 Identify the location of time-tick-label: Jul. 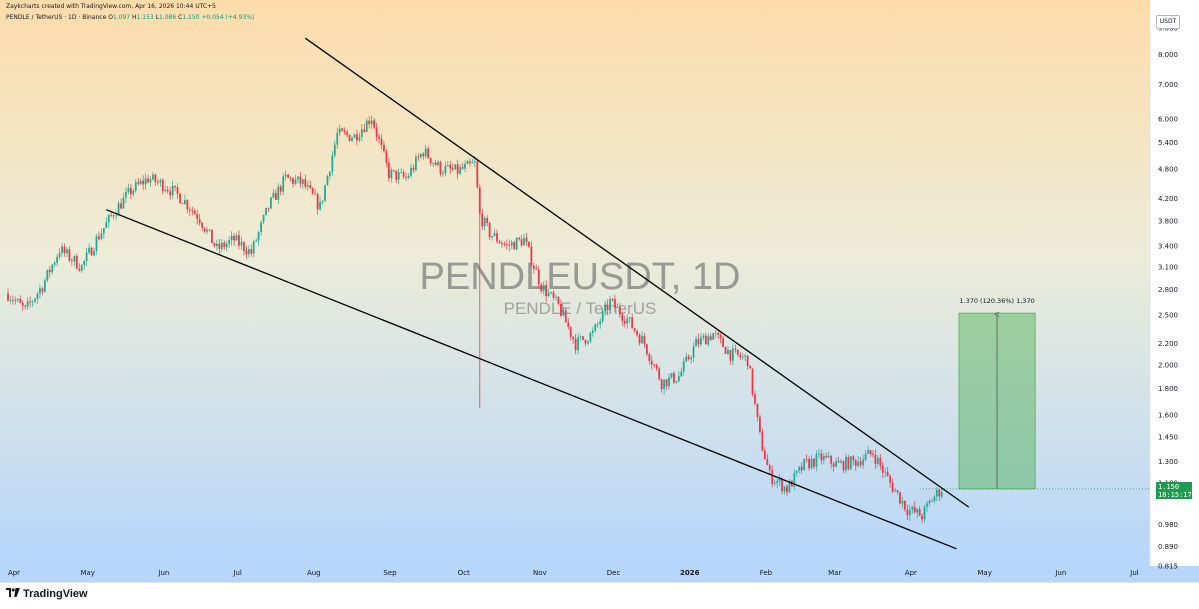
(237, 573).